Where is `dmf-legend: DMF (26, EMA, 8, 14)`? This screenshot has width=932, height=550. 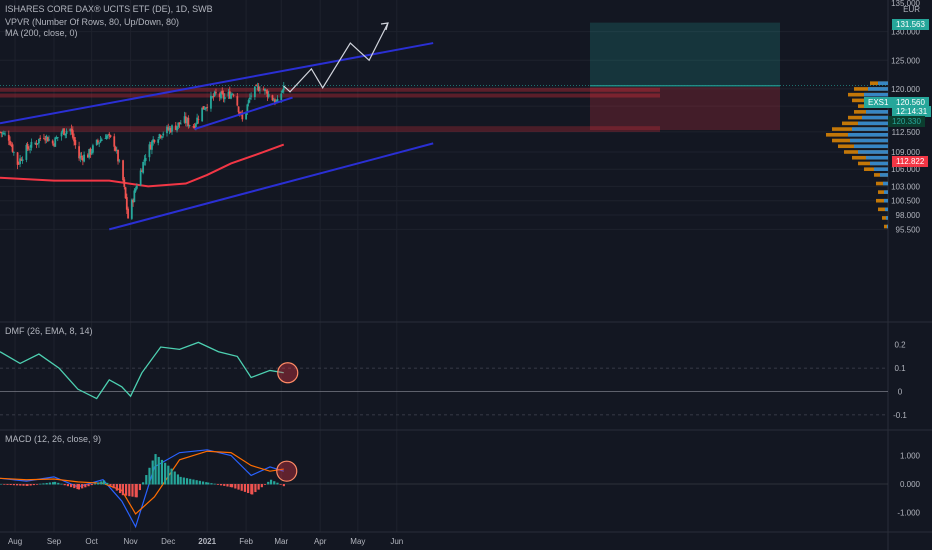 dmf-legend: DMF (26, EMA, 8, 14) is located at coordinates (49, 331).